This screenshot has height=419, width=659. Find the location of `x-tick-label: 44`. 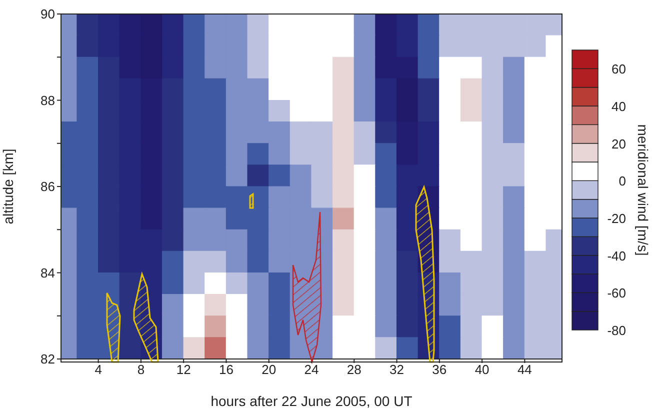

x-tick-label: 44 is located at coordinates (524, 370).